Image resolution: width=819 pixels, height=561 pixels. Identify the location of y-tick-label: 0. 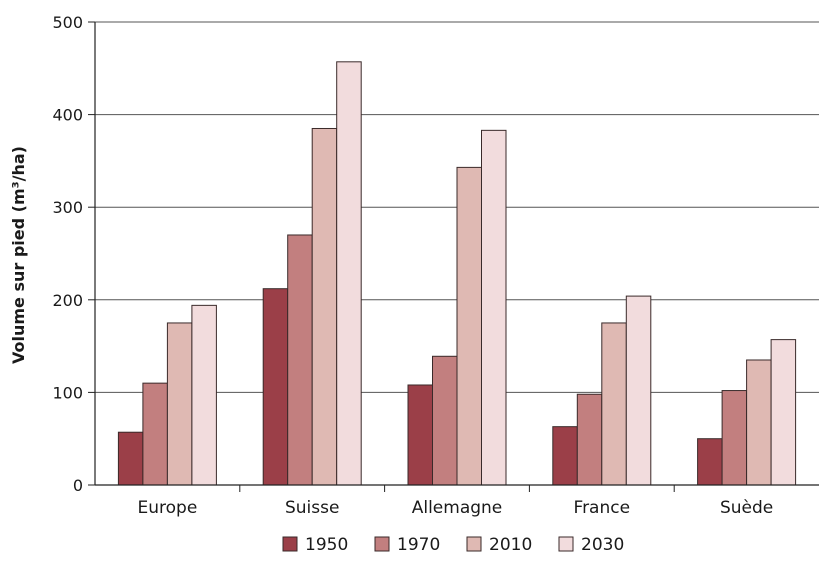
(78, 485).